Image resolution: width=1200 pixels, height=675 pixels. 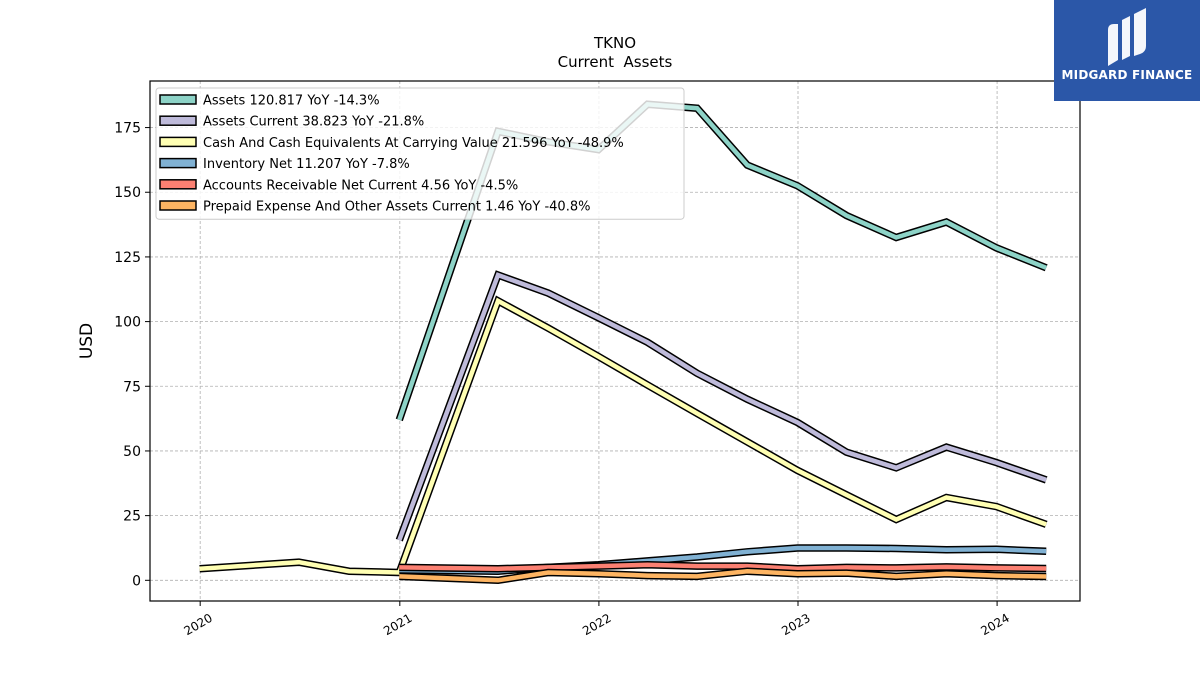 I want to click on chart-subtitle: Current Assets, so click(x=615, y=62).